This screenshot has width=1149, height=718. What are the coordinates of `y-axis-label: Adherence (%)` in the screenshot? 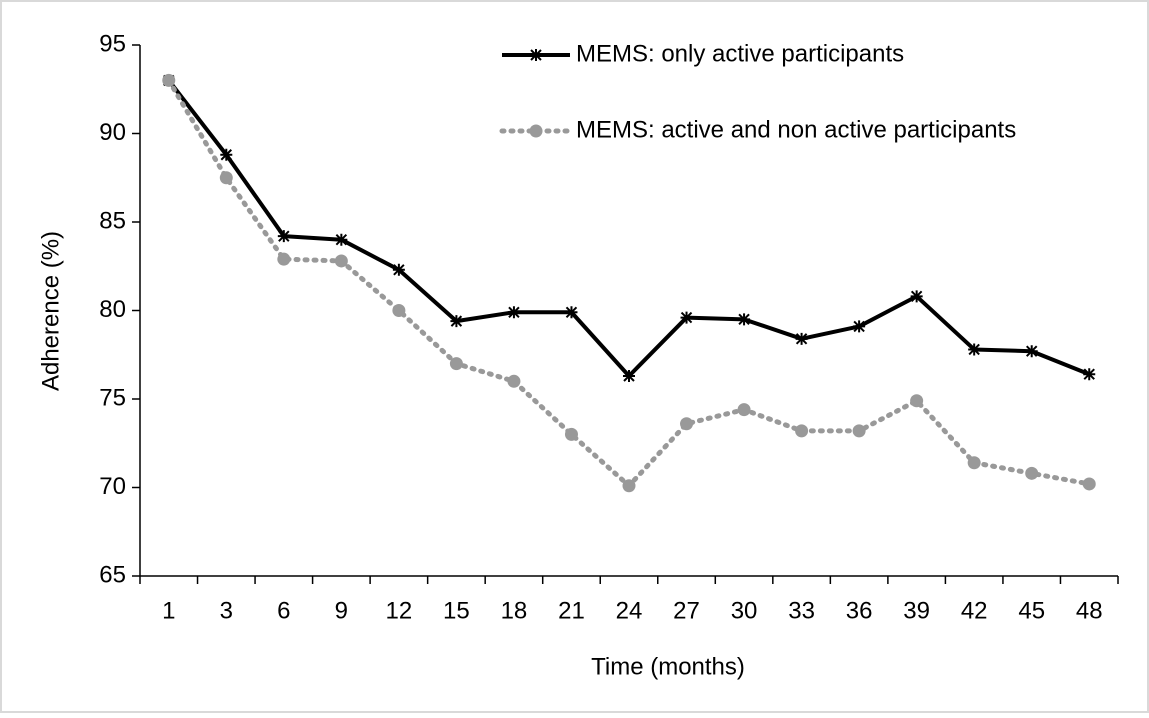 It's located at (50, 311).